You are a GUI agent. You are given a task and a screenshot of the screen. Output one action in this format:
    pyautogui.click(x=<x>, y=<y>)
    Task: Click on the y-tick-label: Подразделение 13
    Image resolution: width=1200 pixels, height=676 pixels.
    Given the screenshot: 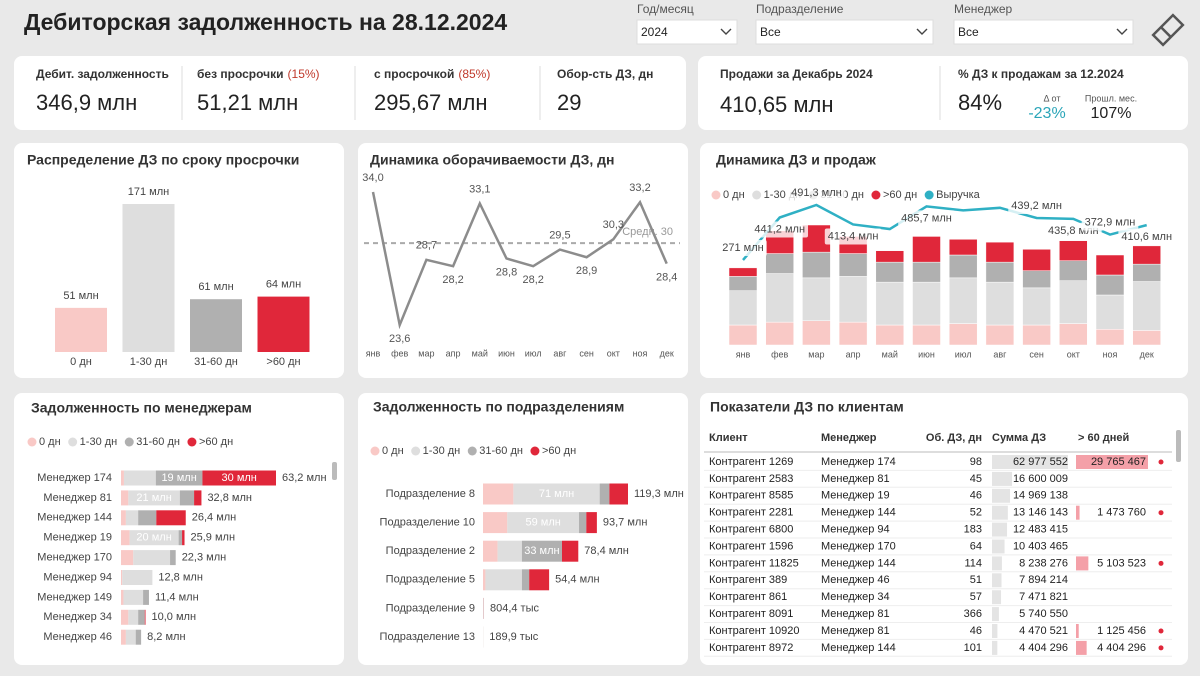 What is the action you would take?
    pyautogui.click(x=427, y=637)
    